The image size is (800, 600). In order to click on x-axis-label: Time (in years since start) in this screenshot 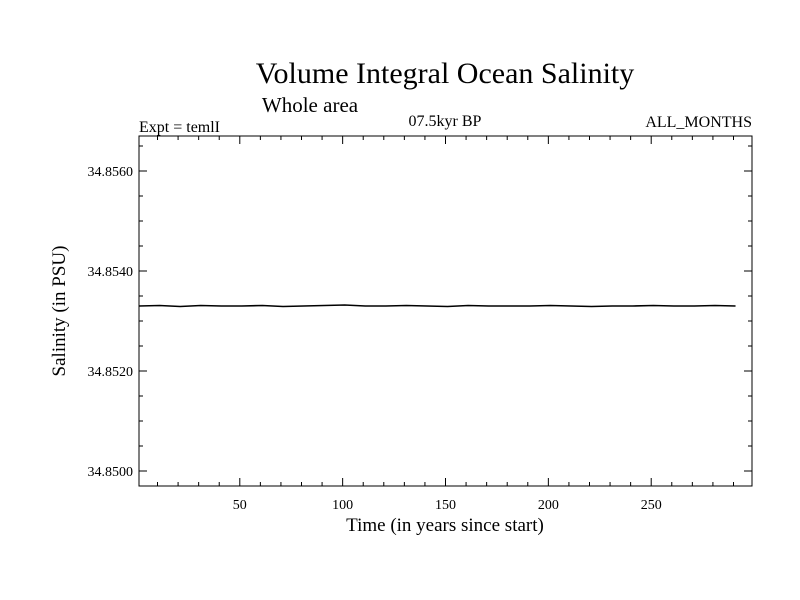, I will do `click(445, 525)`.